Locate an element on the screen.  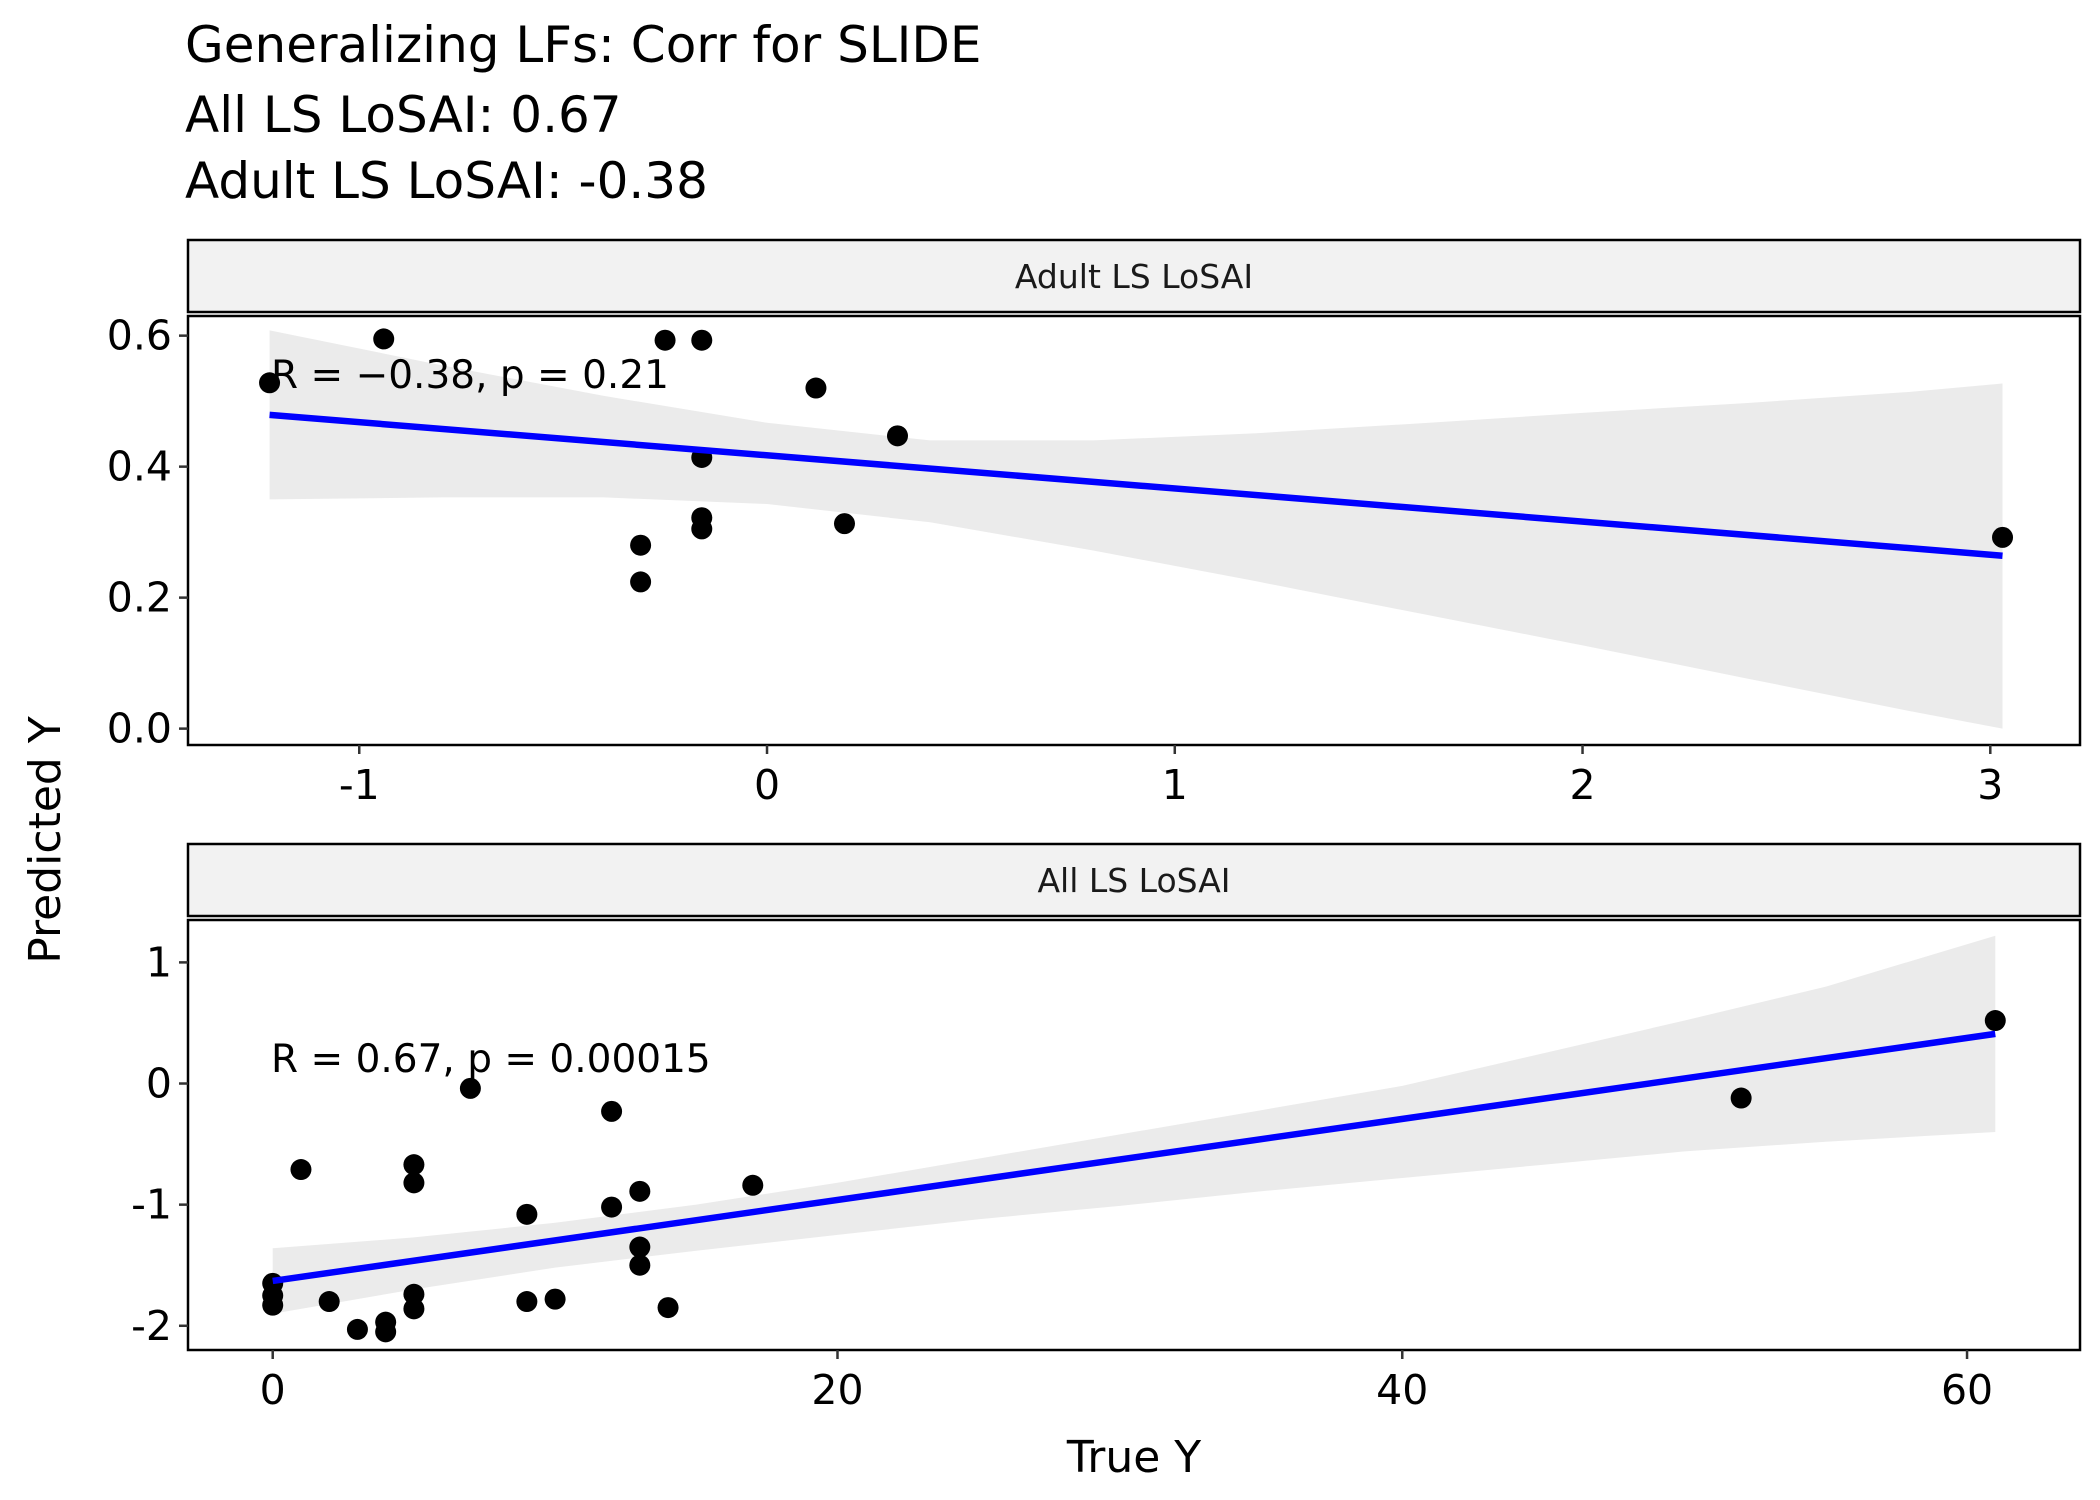
title-line-1: Generalizing LFs: Corr for SLIDE is located at coordinates (583, 45).